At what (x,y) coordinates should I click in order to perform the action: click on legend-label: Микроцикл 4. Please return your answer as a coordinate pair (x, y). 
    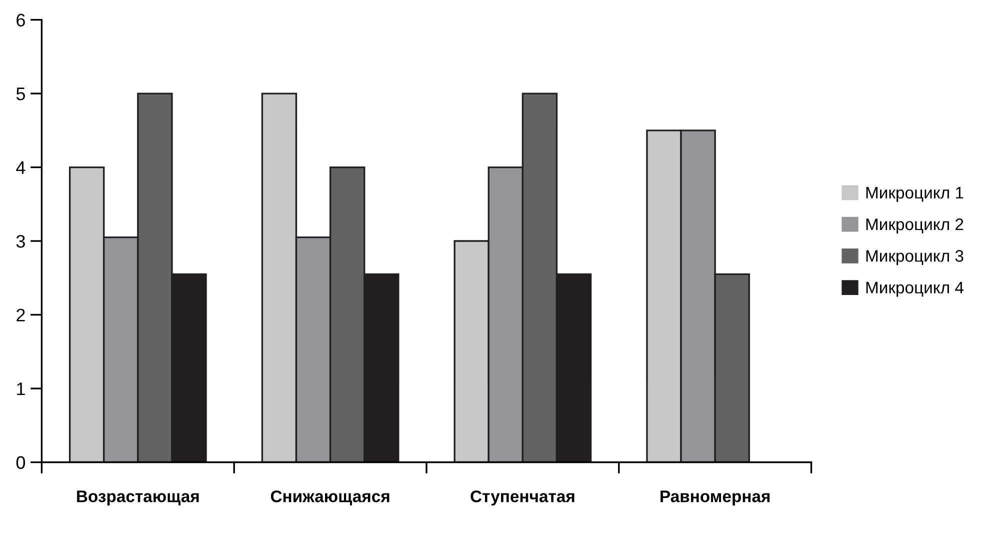
    Looking at the image, I should click on (915, 289).